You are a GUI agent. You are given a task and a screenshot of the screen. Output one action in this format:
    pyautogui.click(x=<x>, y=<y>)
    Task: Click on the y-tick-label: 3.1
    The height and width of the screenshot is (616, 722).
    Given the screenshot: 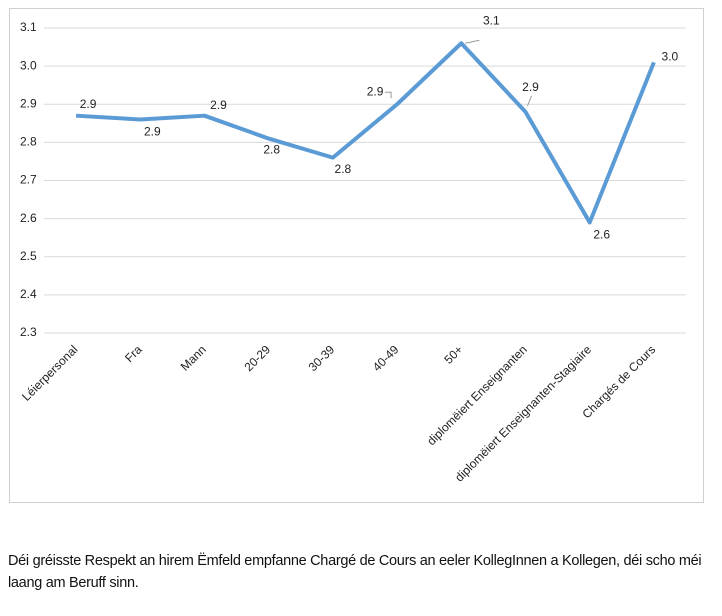 What is the action you would take?
    pyautogui.click(x=28, y=27)
    